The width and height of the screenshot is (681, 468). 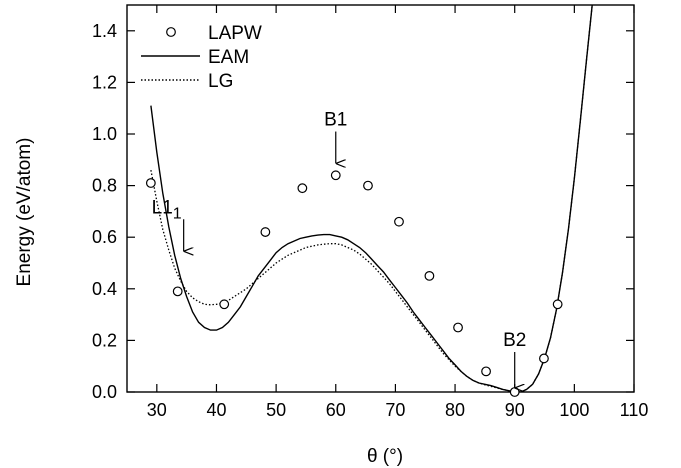 What do you see at coordinates (24, 212) in the screenshot?
I see `y-axis-label: Energy (eV/atom)` at bounding box center [24, 212].